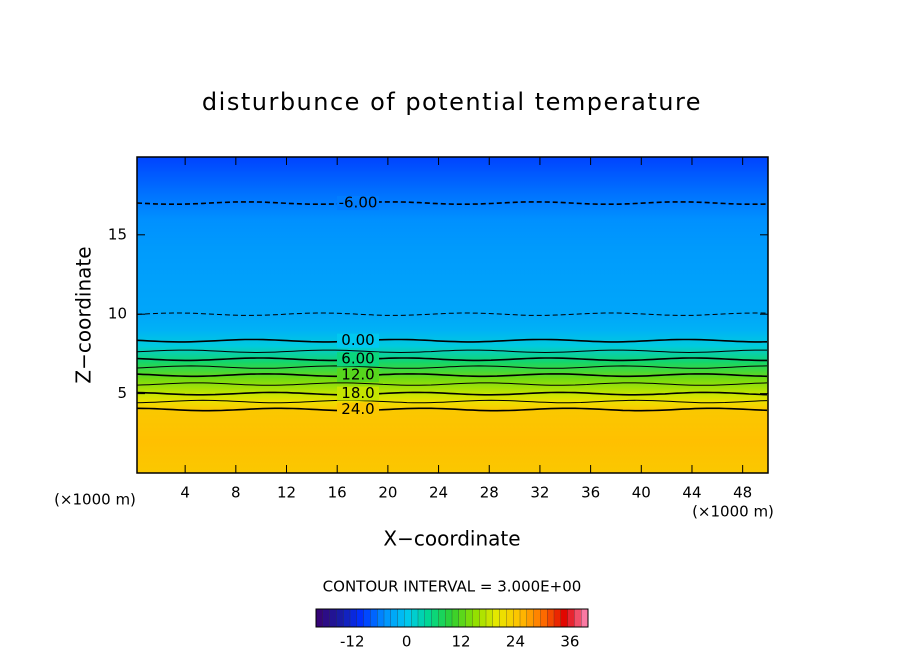 The width and height of the screenshot is (904, 654). I want to click on y-unit: (×1000 m), so click(95, 500).